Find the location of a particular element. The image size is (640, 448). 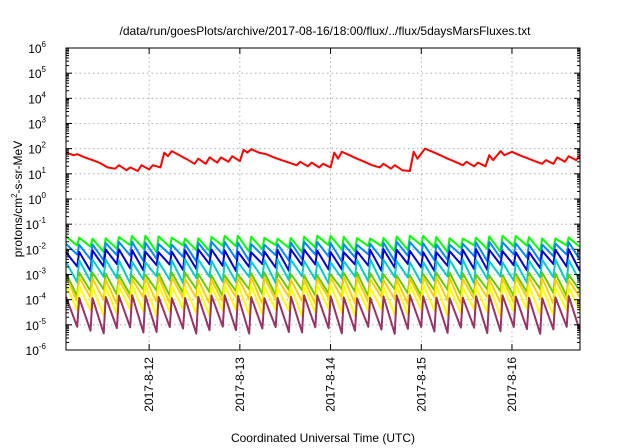

y-tick-label: 10¹ is located at coordinates (37, 174).